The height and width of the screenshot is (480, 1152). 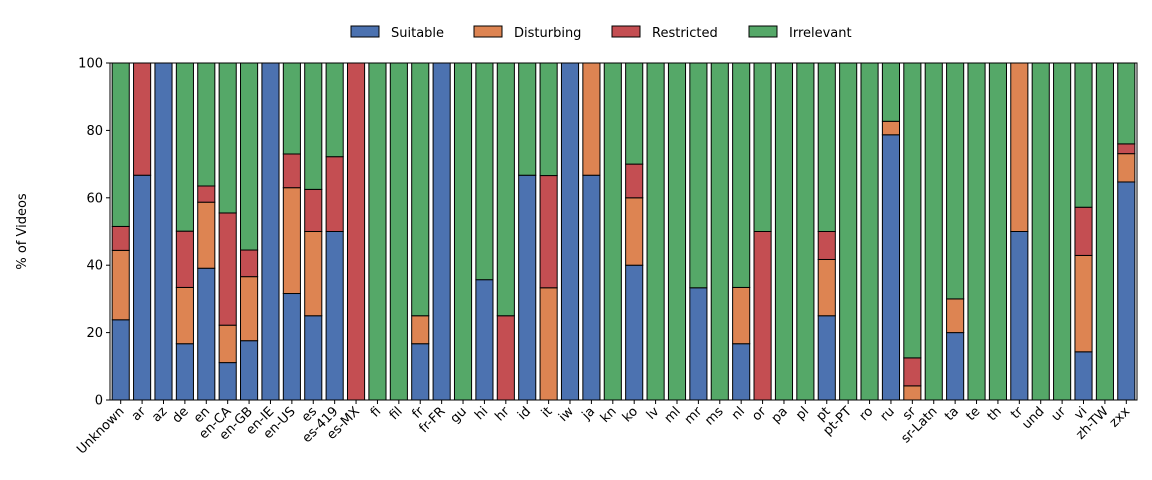 What do you see at coordinates (867, 414) in the screenshot?
I see `x-tick-label: ro` at bounding box center [867, 414].